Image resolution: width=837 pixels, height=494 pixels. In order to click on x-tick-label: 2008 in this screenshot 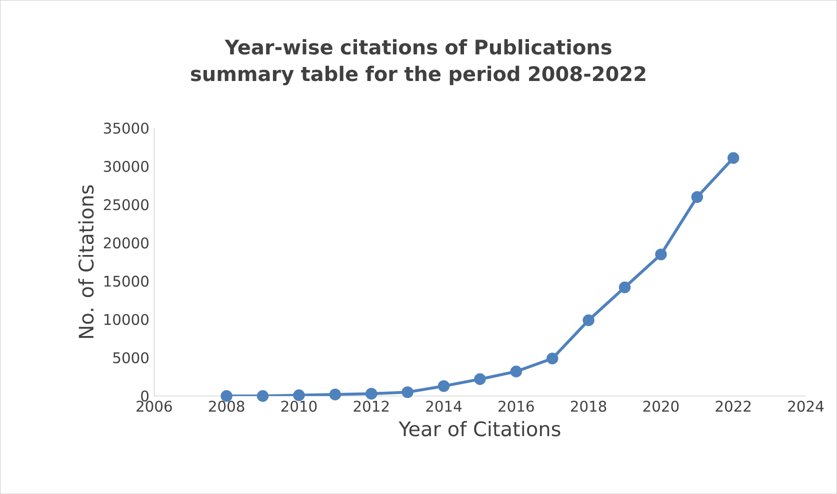, I will do `click(226, 406)`.